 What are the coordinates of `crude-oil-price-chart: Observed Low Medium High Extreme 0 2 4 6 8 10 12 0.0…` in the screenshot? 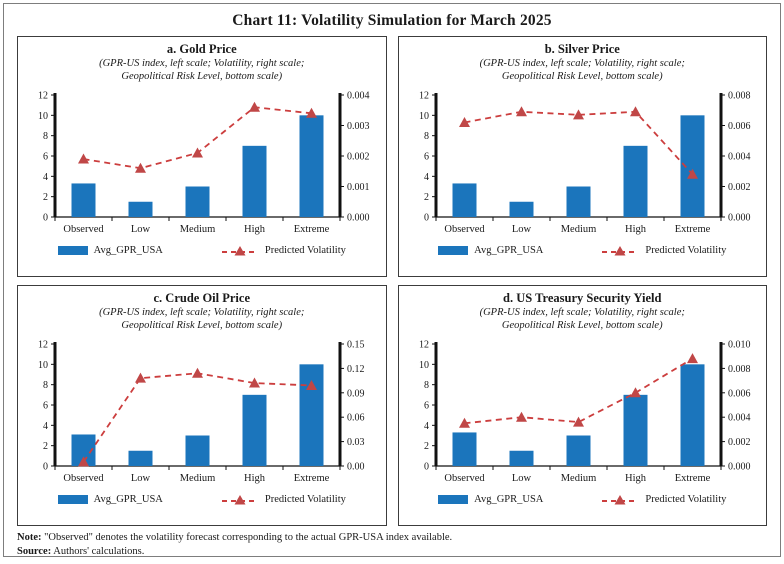 It's located at (202, 414).